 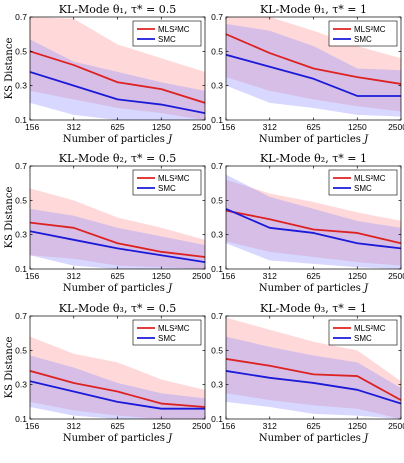 What do you see at coordinates (313, 308) in the screenshot?
I see `chart-title: KL-Mode θ₃, τ* = 1` at bounding box center [313, 308].